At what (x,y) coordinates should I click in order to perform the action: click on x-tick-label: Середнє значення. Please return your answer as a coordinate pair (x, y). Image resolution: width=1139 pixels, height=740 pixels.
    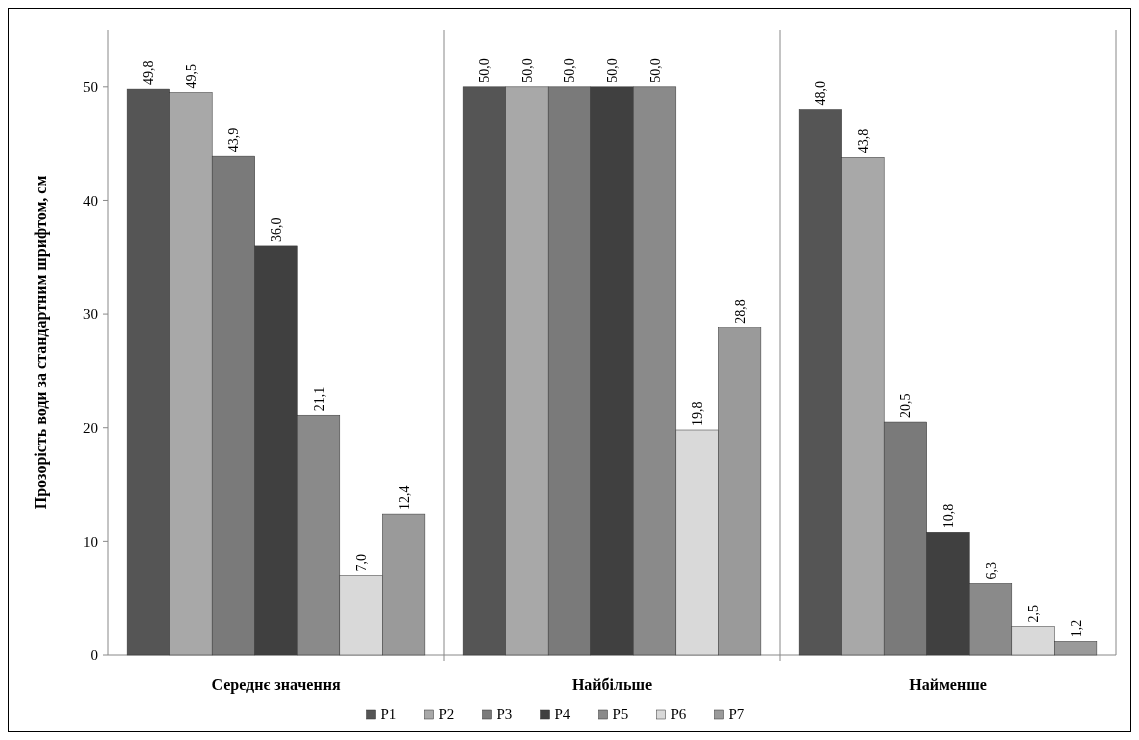
    Looking at the image, I should click on (276, 685).